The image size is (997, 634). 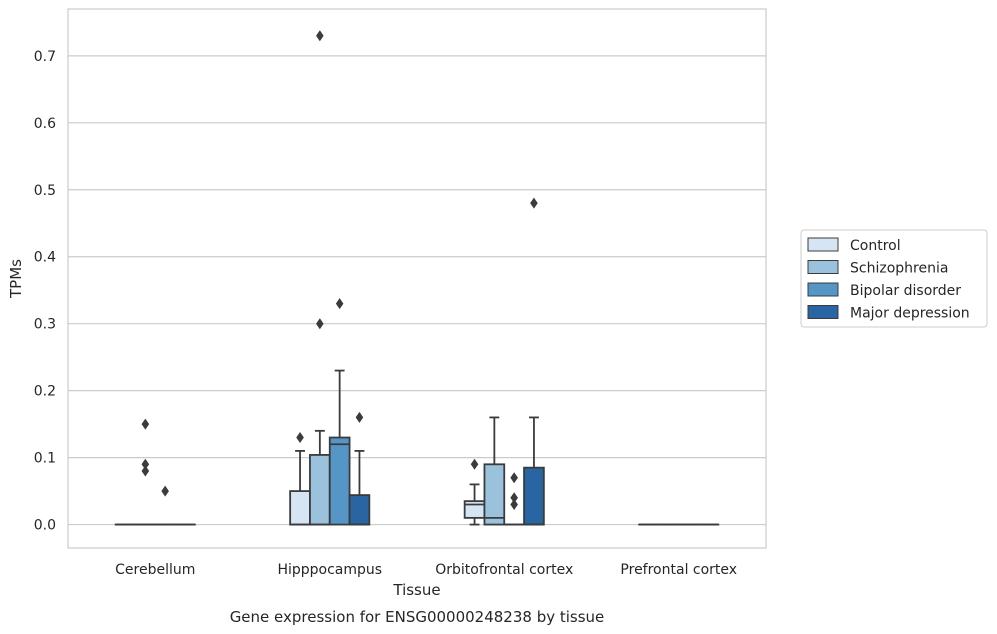 What do you see at coordinates (678, 570) in the screenshot?
I see `x-tick-label: Prefrontal cortex` at bounding box center [678, 570].